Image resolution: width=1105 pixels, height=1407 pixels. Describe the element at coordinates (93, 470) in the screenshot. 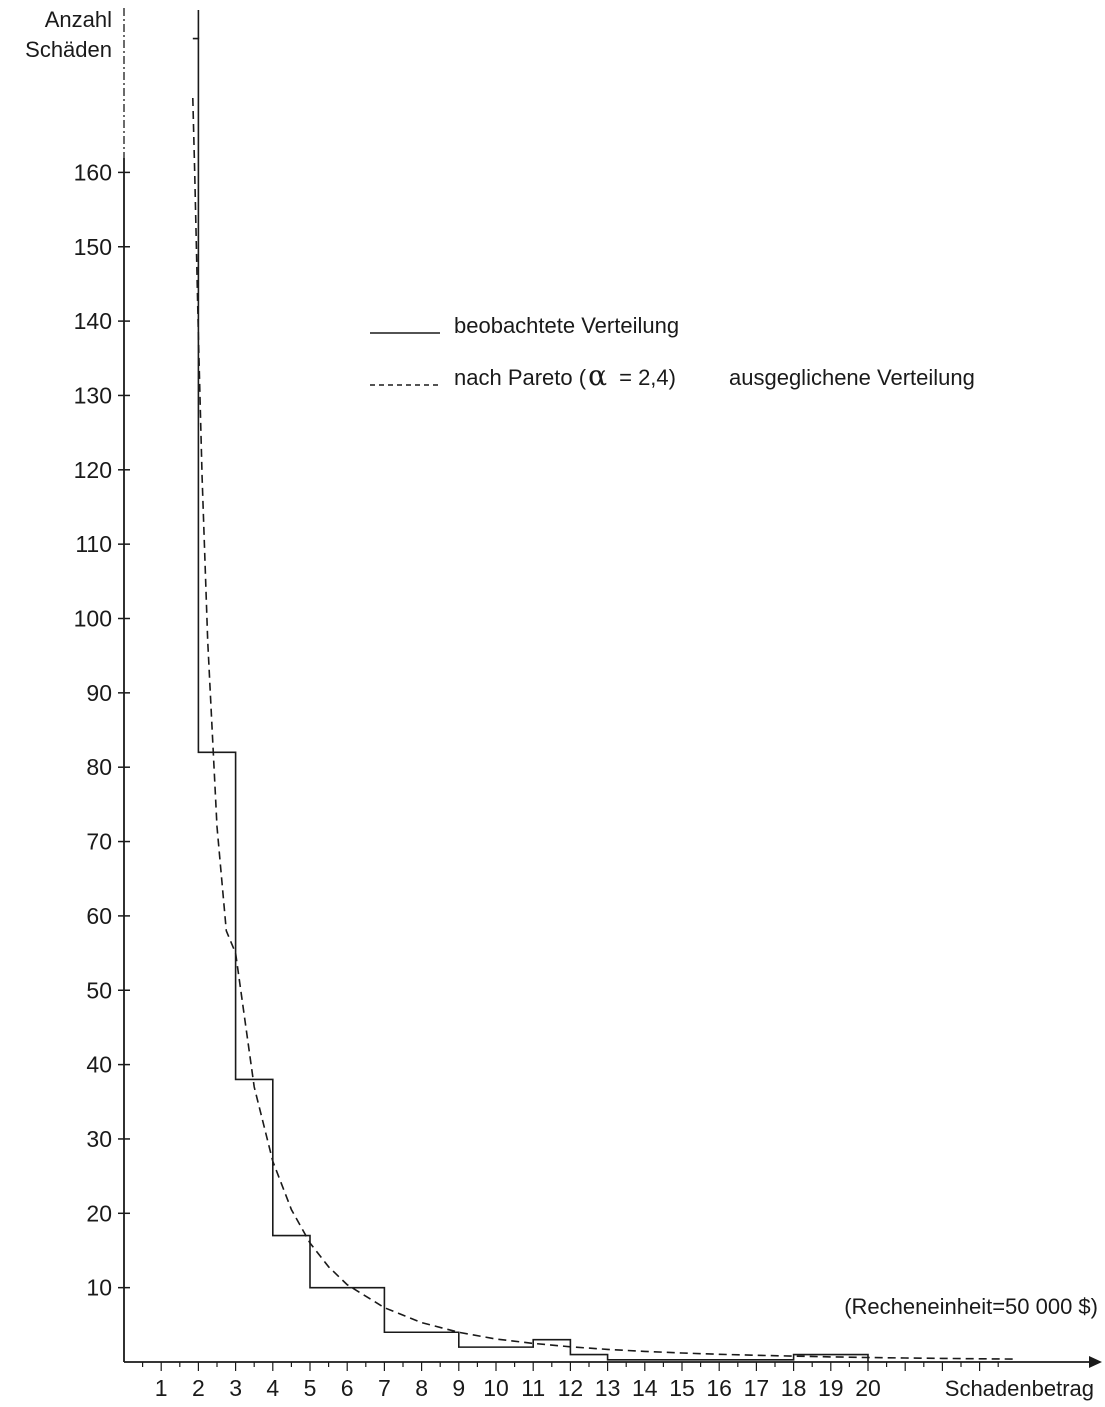

I see `y-tick-label: 120` at that location.